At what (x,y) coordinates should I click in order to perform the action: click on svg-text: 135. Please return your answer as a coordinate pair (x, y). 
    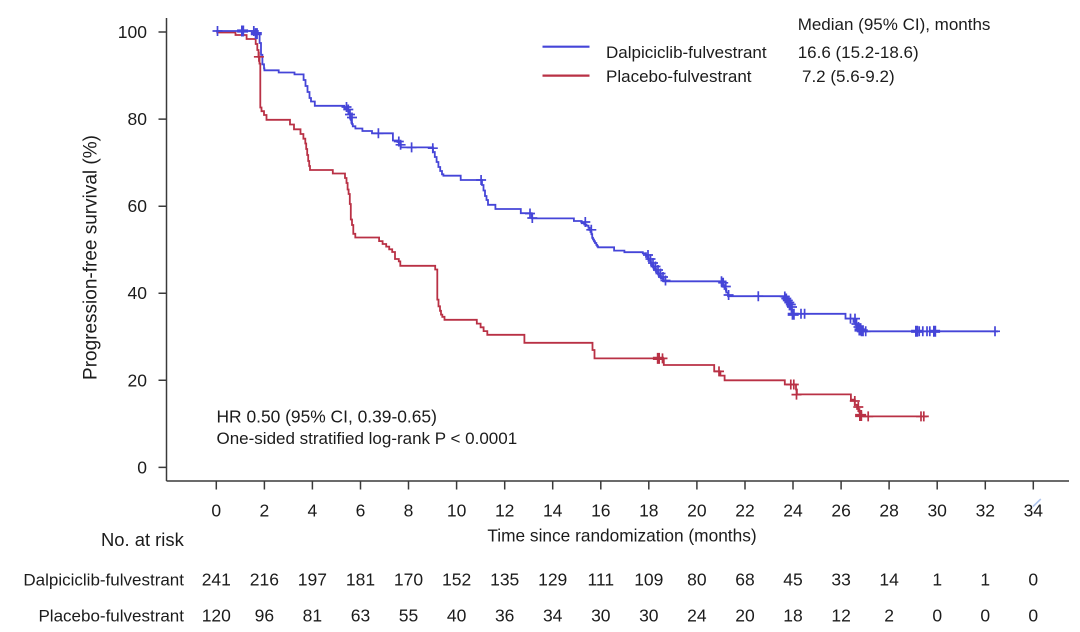
    Looking at the image, I should click on (504, 580).